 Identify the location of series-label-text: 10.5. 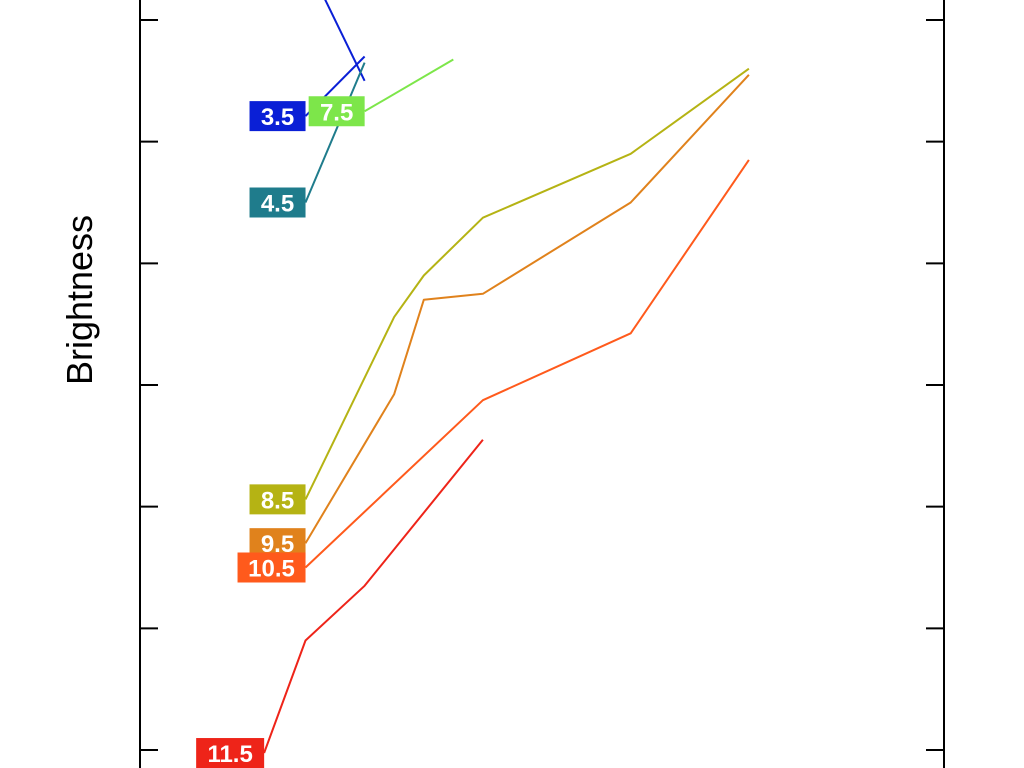
(271, 569).